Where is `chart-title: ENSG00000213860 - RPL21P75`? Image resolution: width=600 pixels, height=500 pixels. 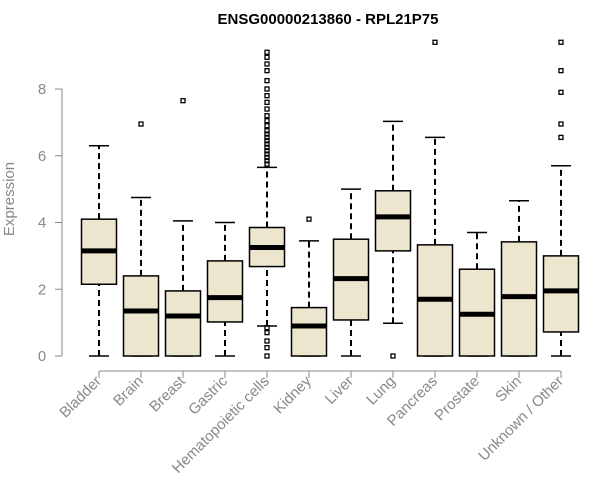 chart-title: ENSG00000213860 - RPL21P75 is located at coordinates (328, 19).